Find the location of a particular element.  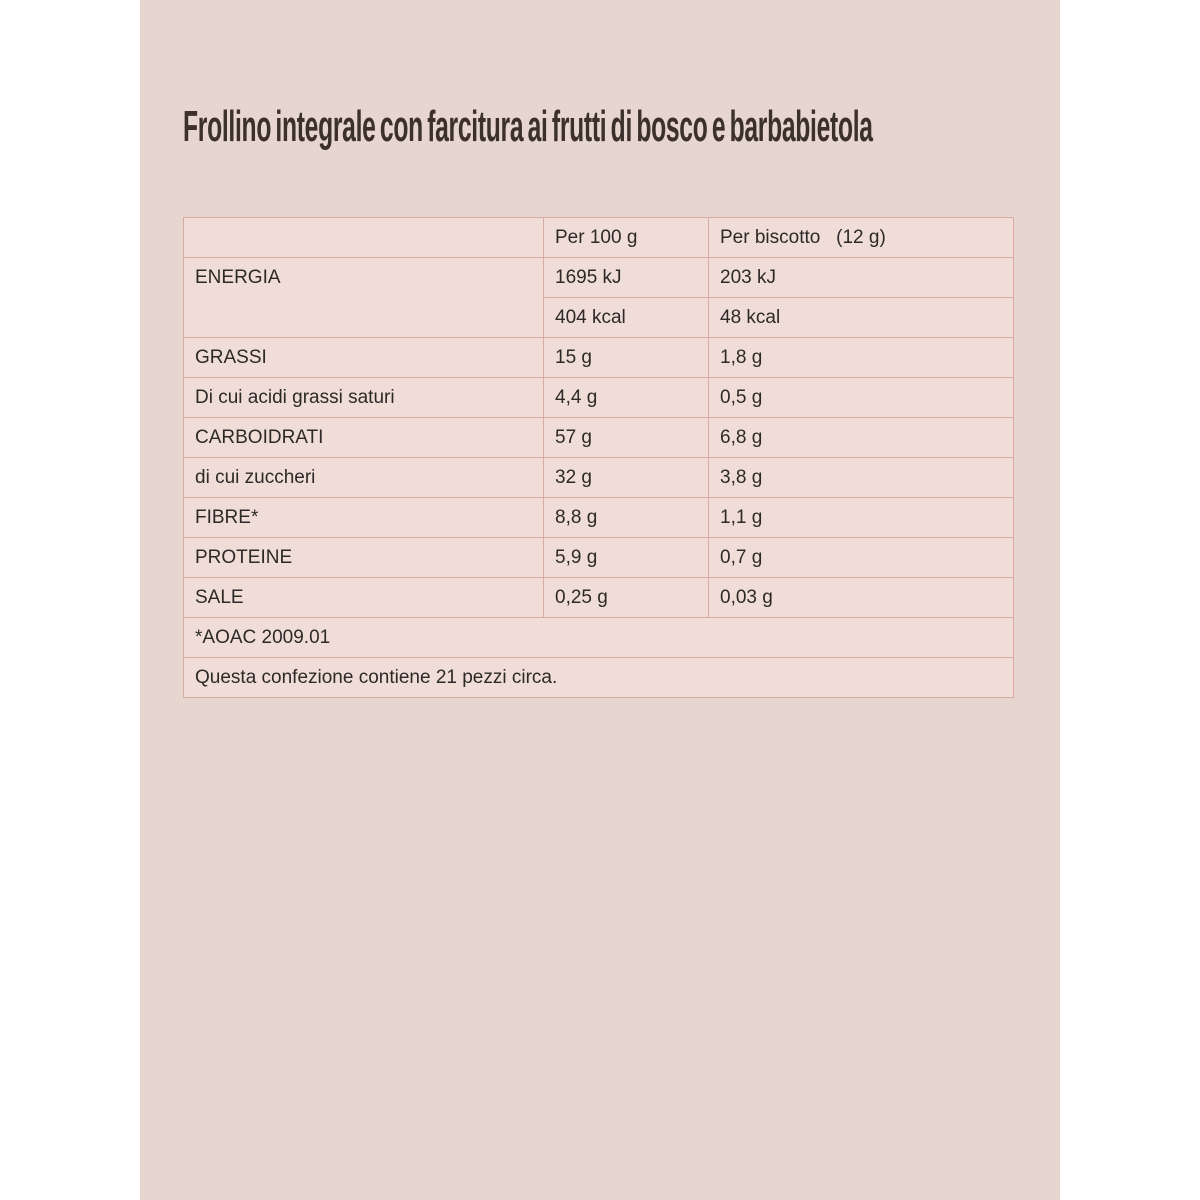

header-cell-per-100g: Per 100 g is located at coordinates (626, 237).